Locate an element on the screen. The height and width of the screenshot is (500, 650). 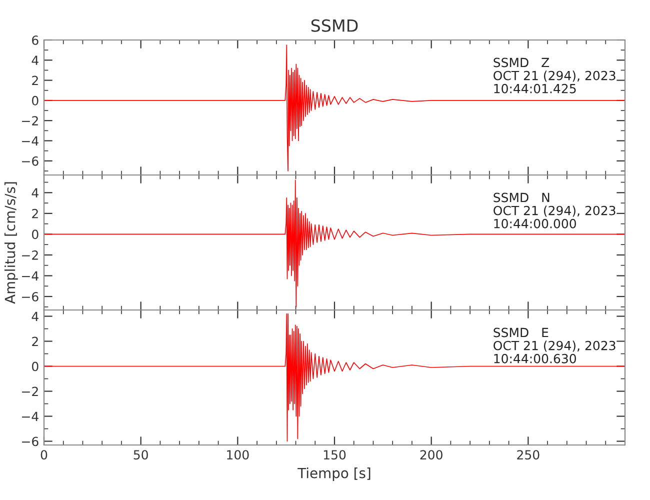
x-tick-label: 0 is located at coordinates (44, 455).